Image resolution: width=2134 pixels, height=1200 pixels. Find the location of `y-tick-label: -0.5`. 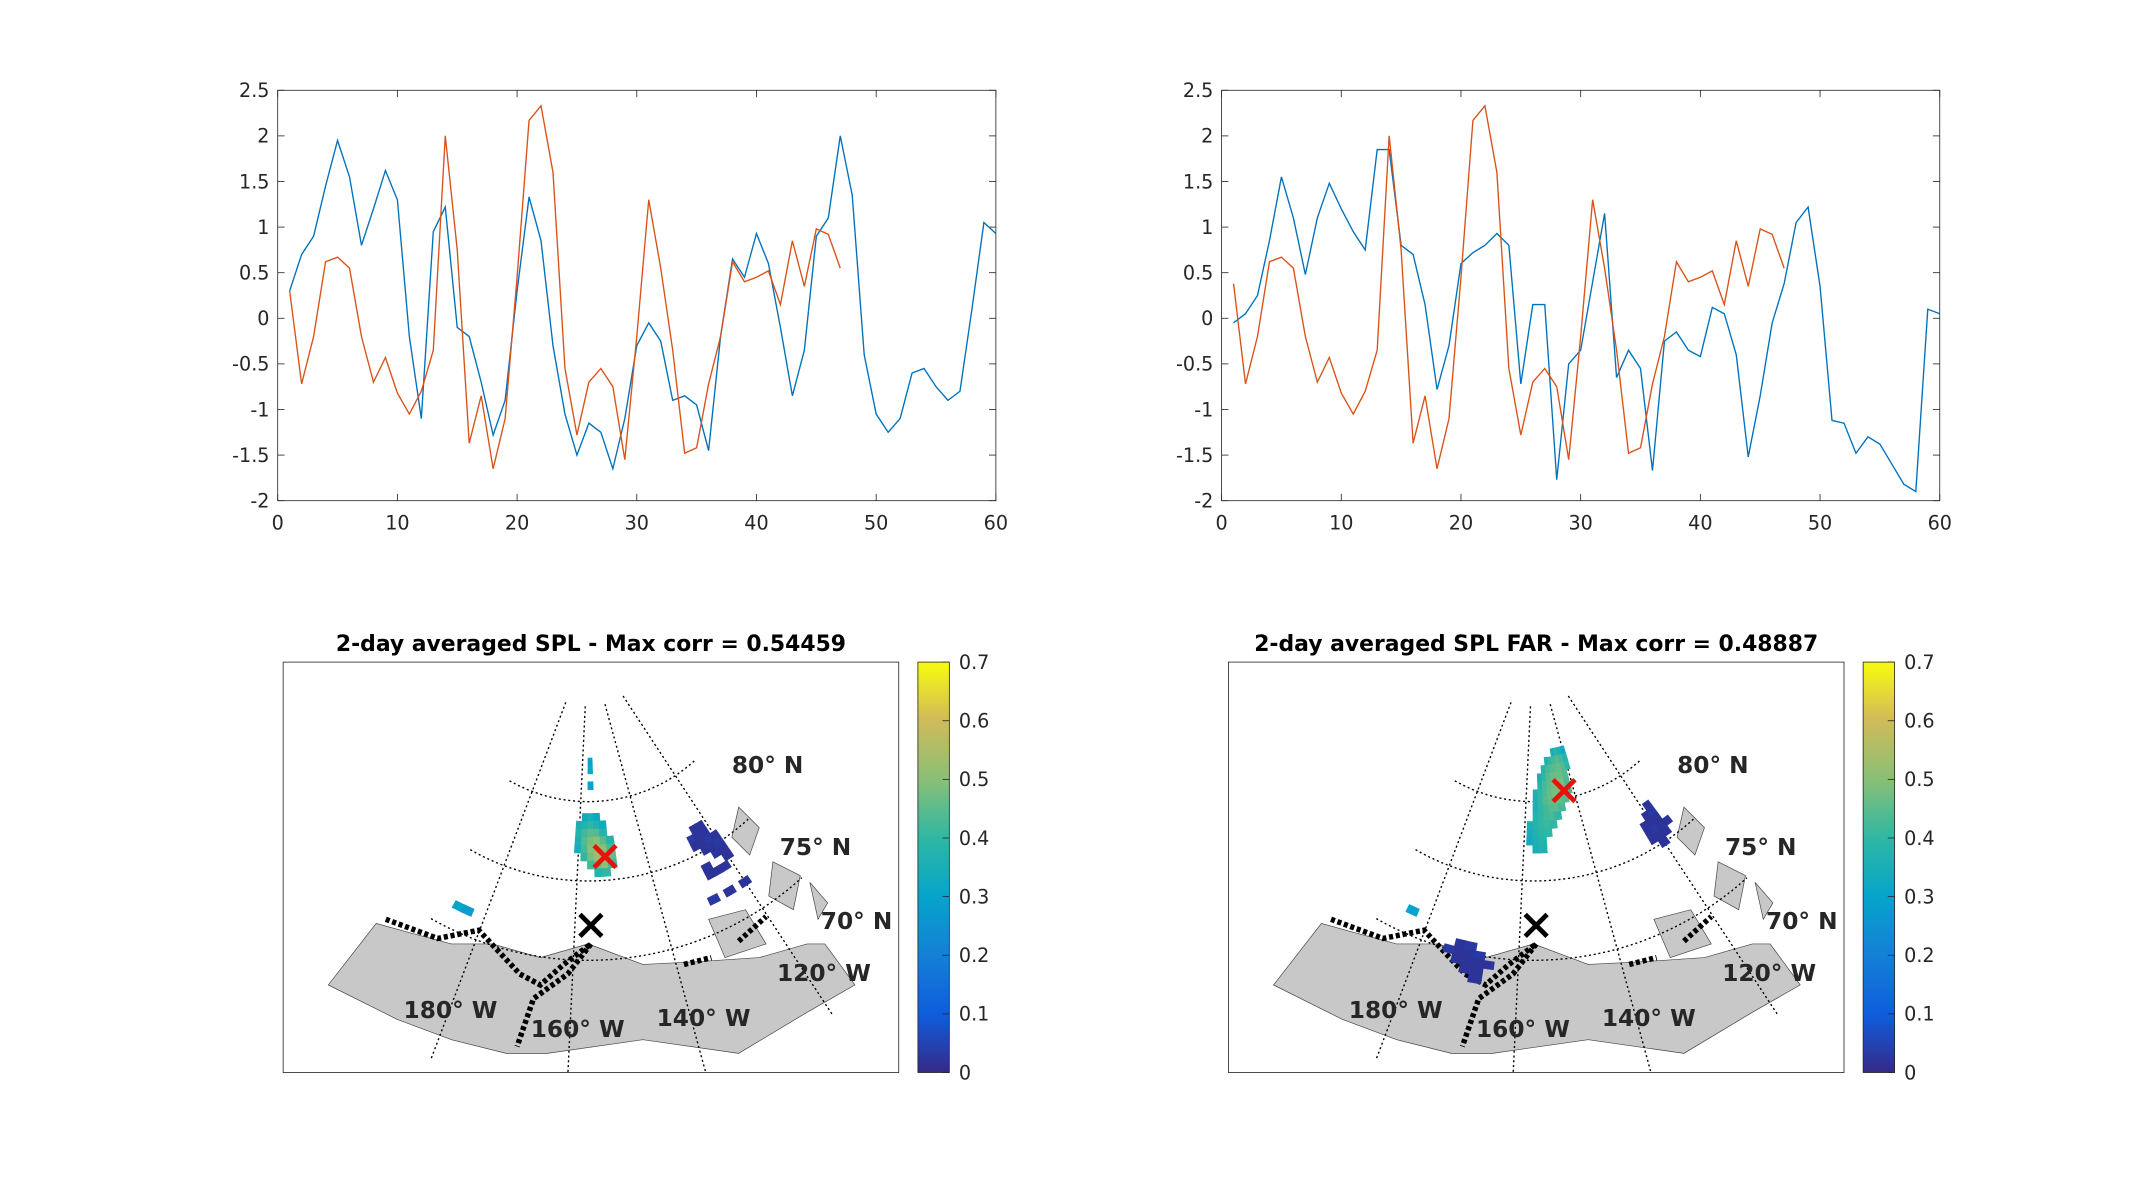

y-tick-label: -0.5 is located at coordinates (250, 364).